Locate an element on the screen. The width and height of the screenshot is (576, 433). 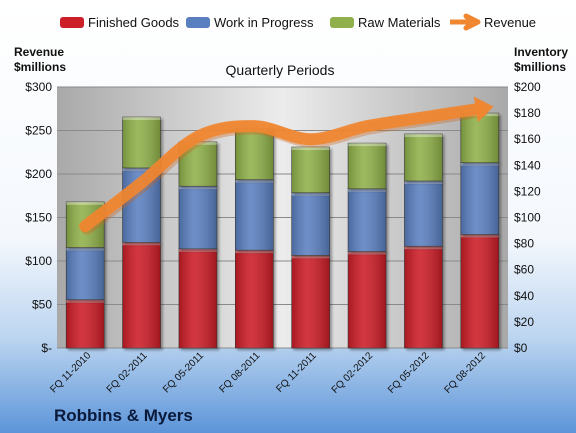
left-axis-ticks: $- $50 $100 $150 $200 $250 $300 is located at coordinates (38, 217).